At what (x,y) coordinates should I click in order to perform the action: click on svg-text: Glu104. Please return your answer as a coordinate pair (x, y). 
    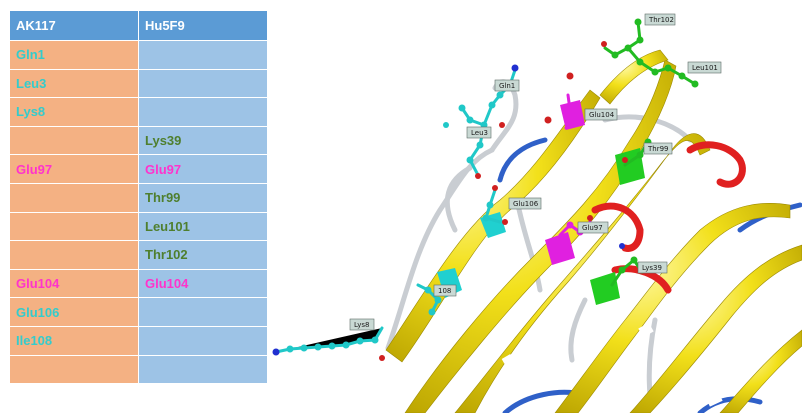
    Looking at the image, I should click on (602, 115).